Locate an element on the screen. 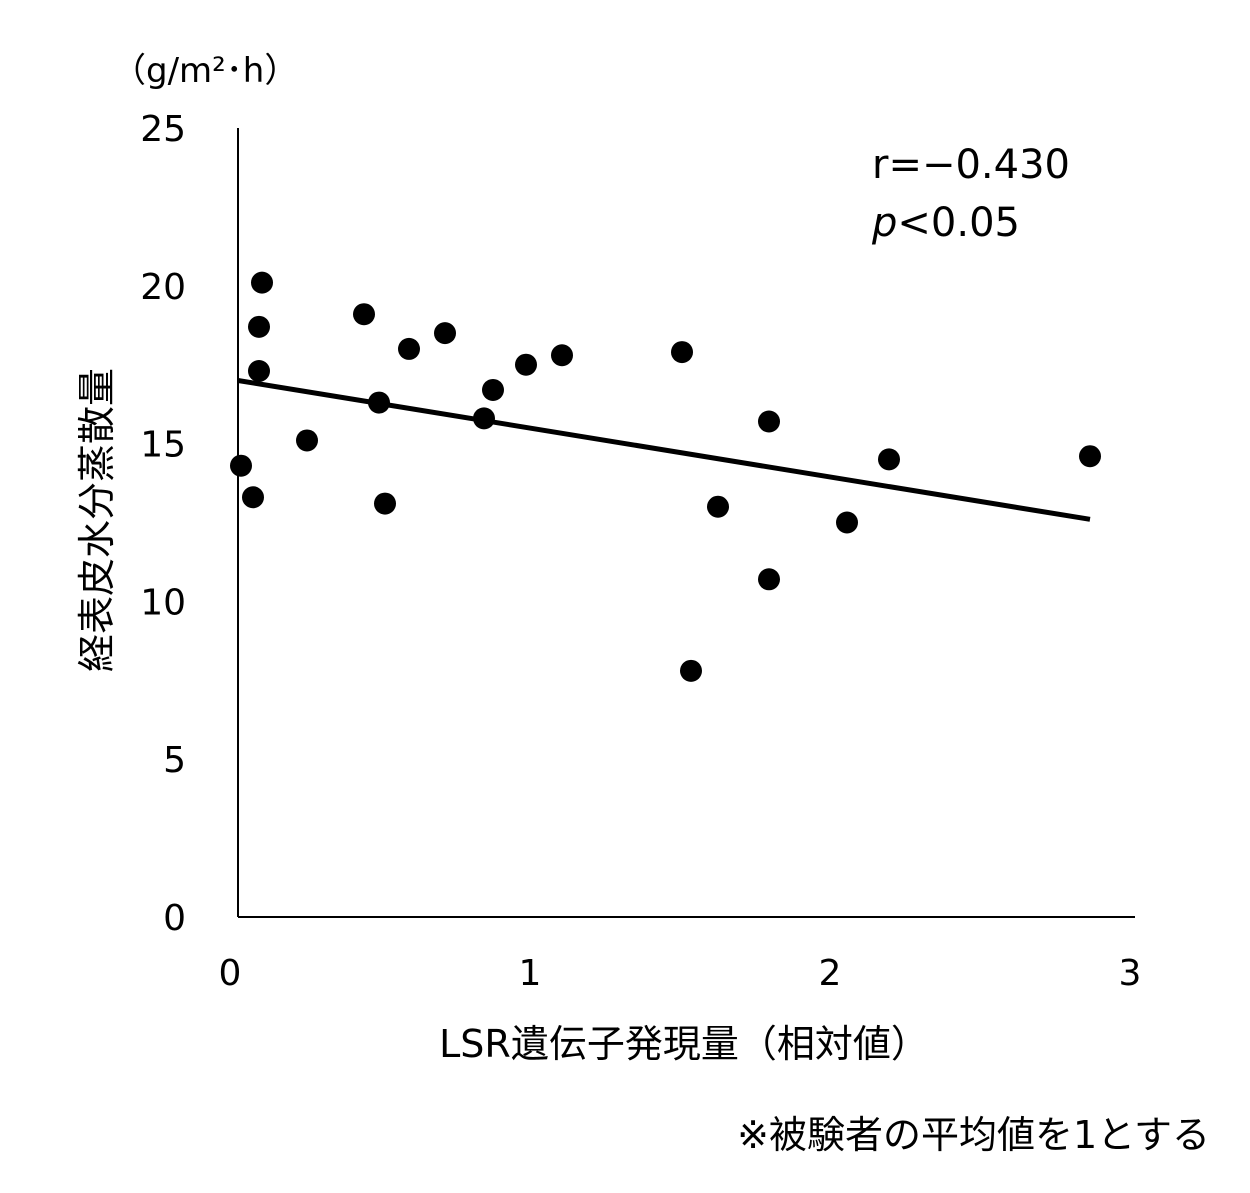  p-value-text: p<0.05 is located at coordinates (945, 223).